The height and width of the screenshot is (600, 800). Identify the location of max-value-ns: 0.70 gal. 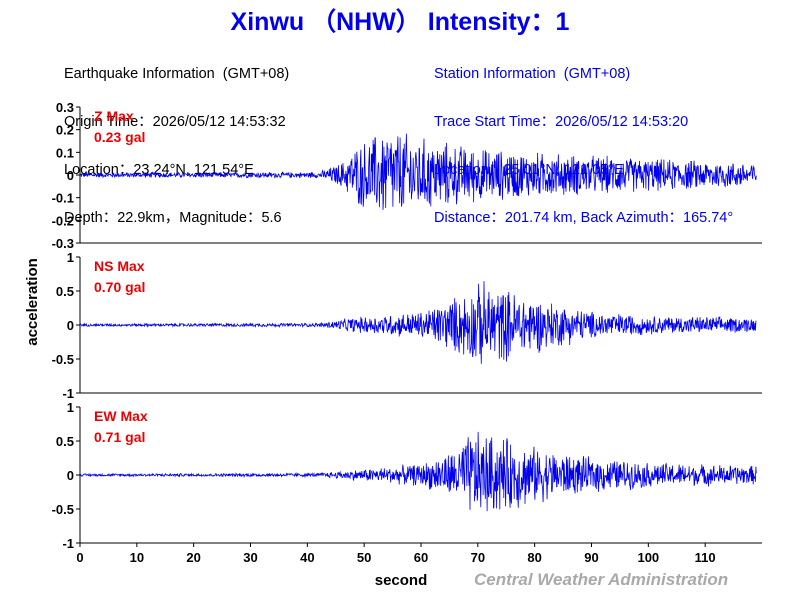
(119, 287).